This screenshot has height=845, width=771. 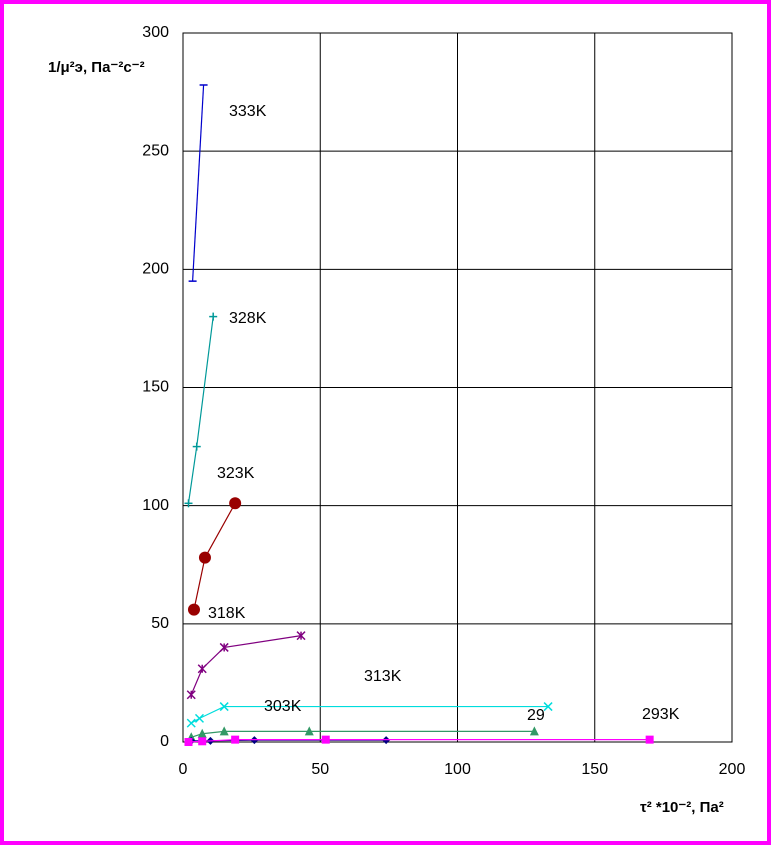 I want to click on x-tick-label: 50, so click(x=320, y=769).